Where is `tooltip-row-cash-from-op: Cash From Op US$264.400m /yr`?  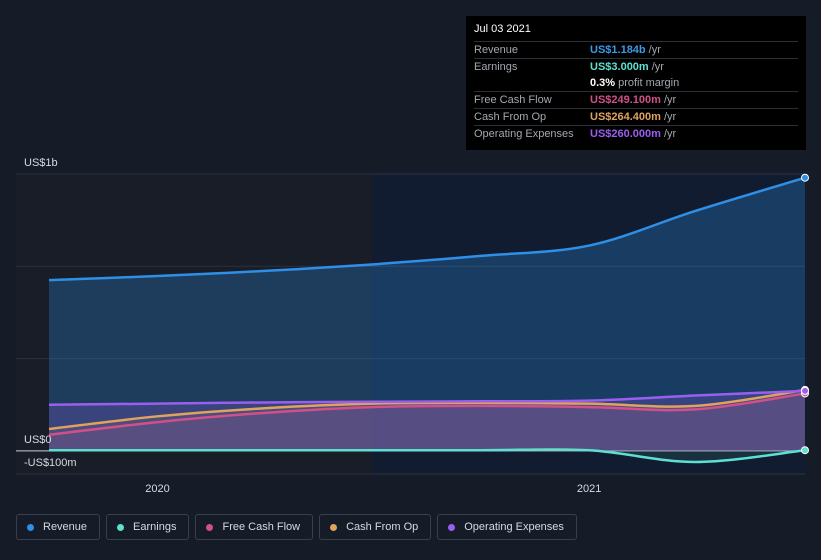
tooltip-row-cash-from-op: Cash From Op US$264.400m /yr is located at coordinates (636, 116).